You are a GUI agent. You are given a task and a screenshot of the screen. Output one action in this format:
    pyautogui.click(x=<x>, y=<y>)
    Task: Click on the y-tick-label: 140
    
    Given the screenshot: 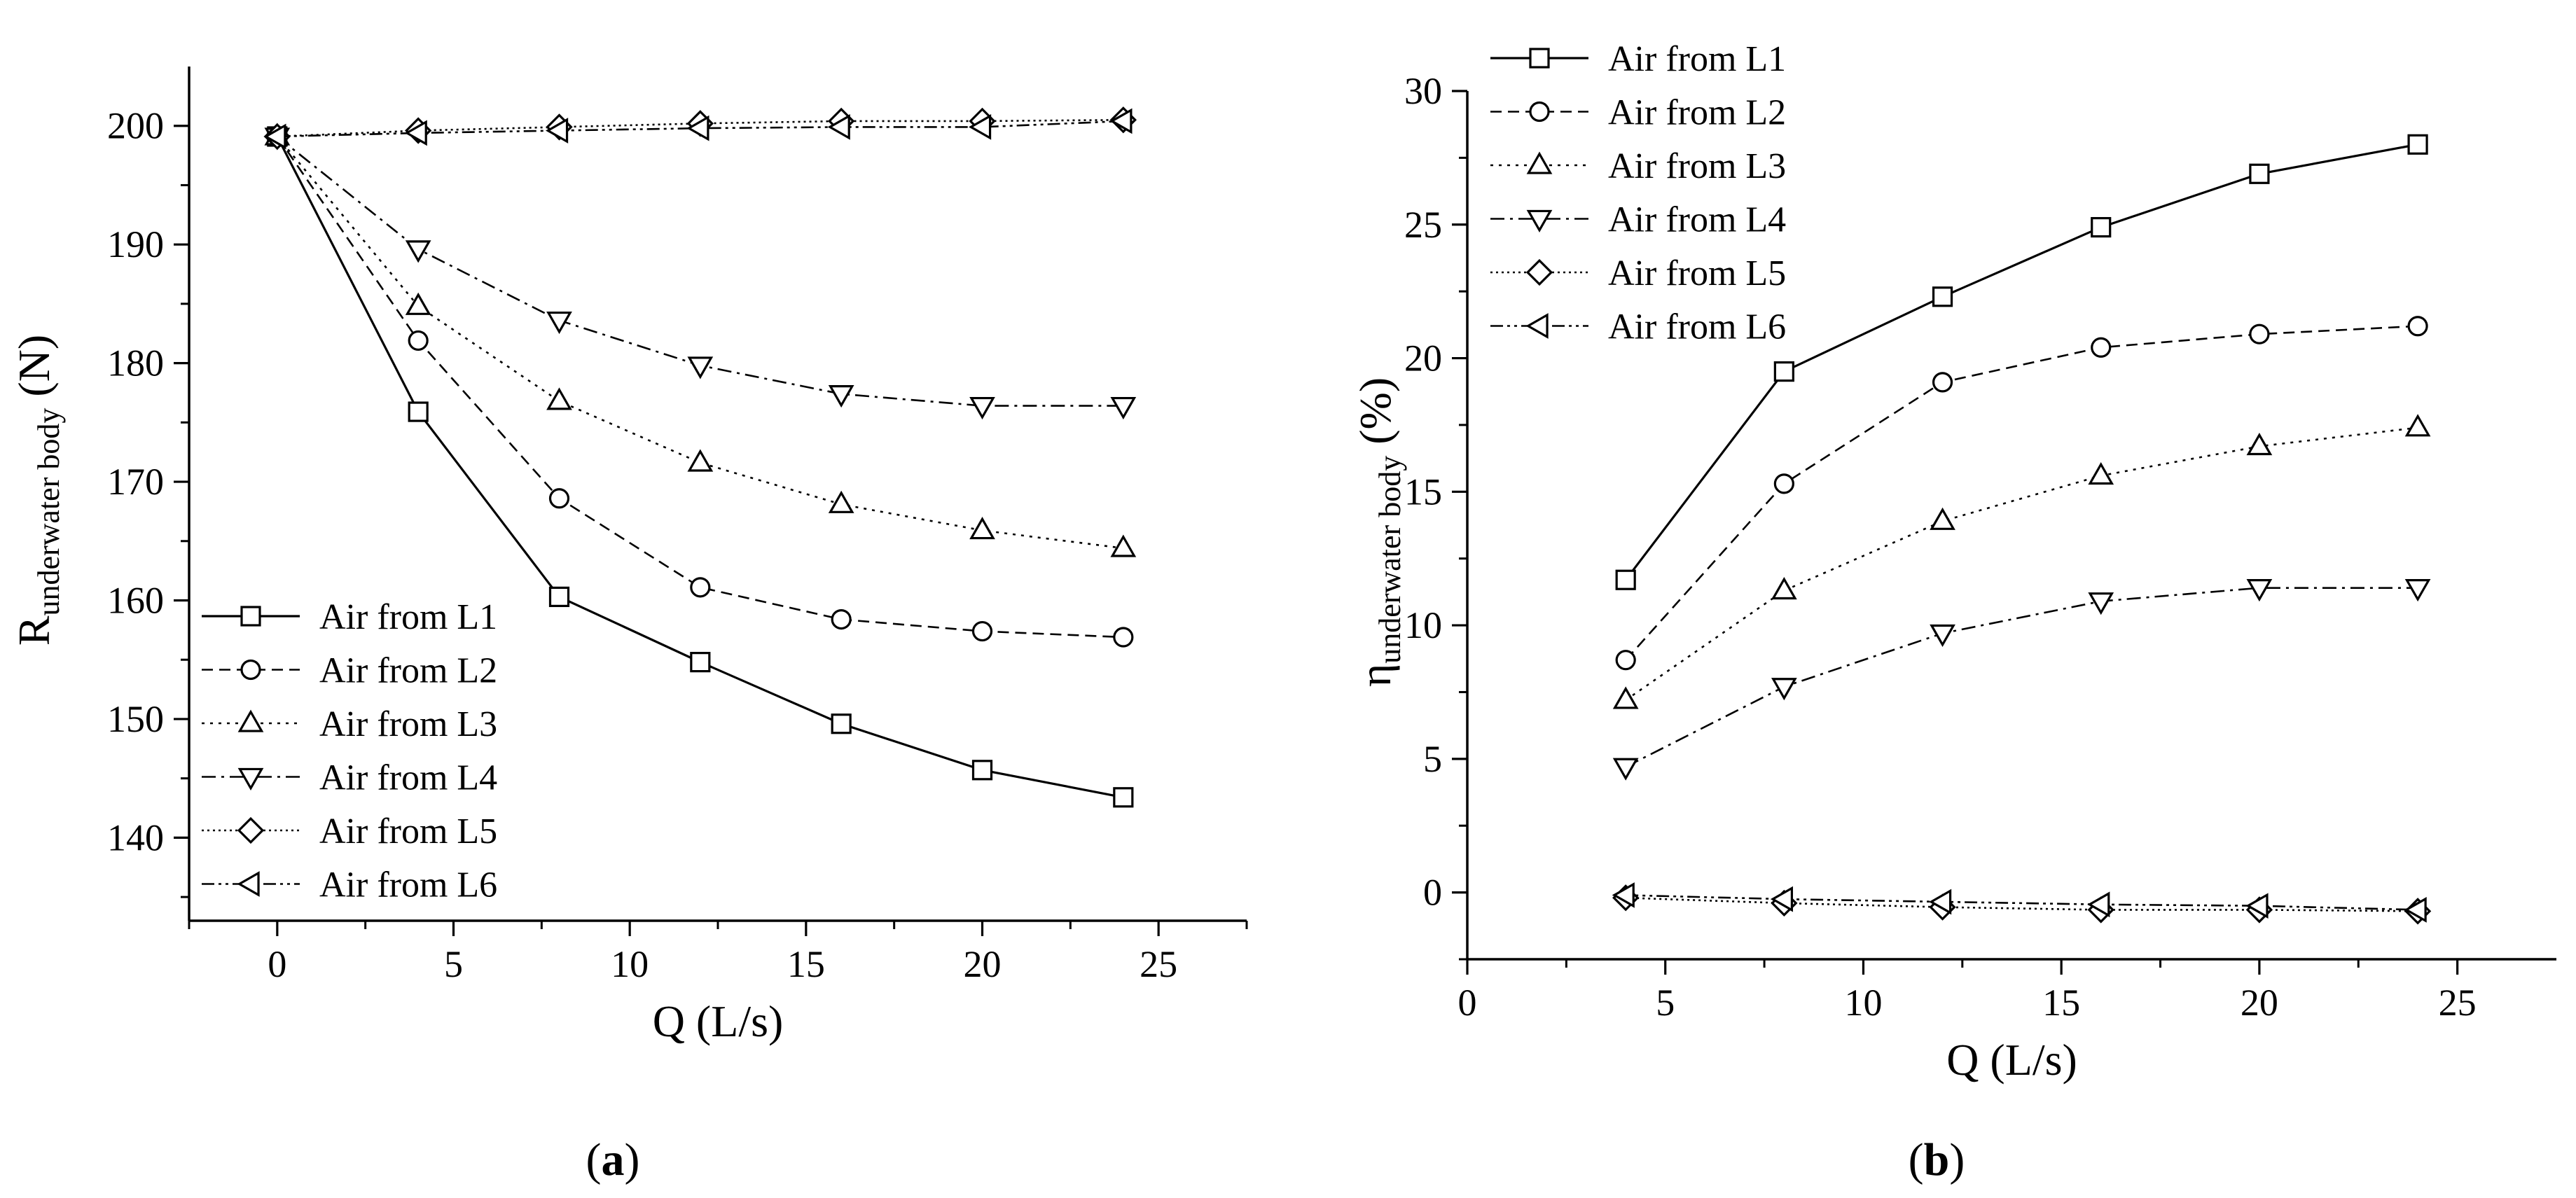 What is the action you would take?
    pyautogui.click(x=135, y=837)
    